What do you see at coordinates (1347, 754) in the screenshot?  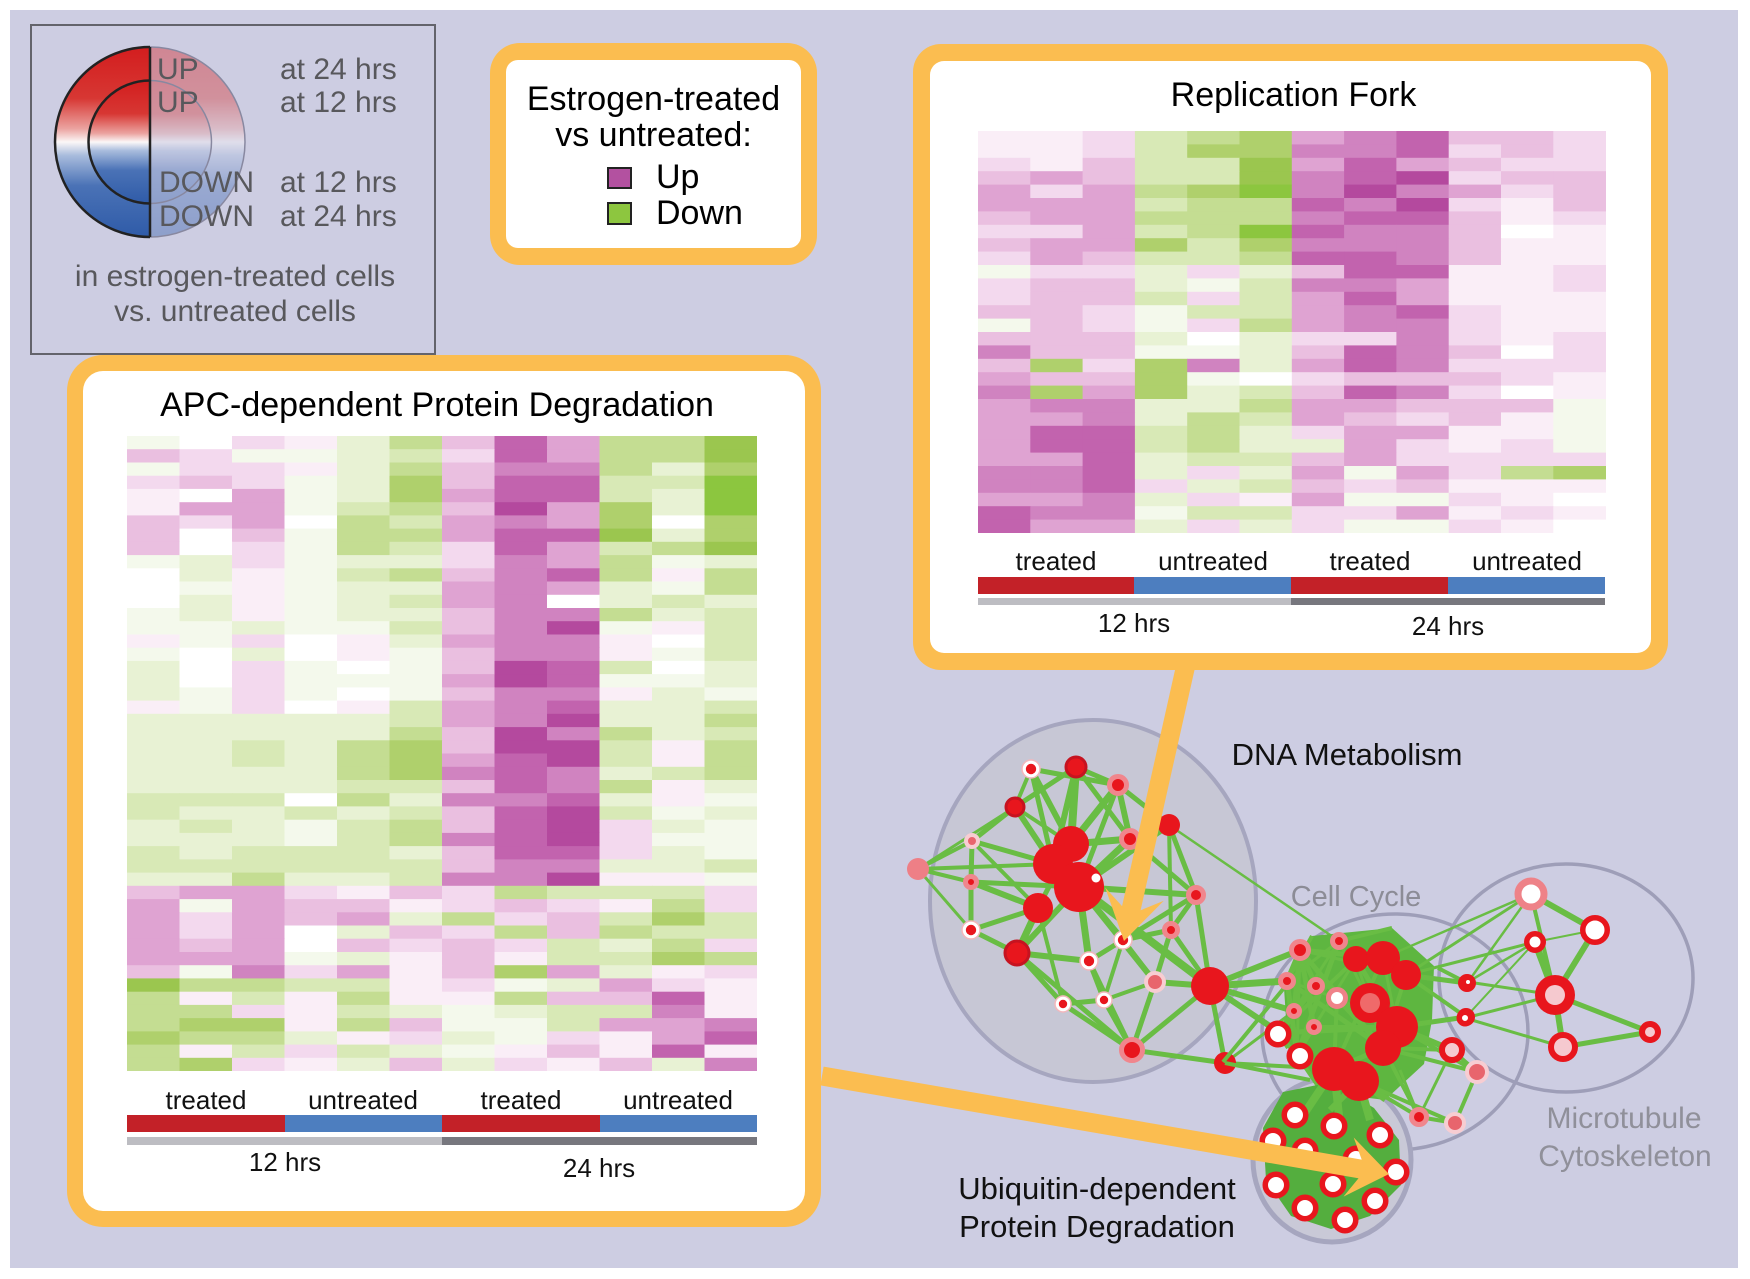 I see `svg-text: DNA Metabolism` at bounding box center [1347, 754].